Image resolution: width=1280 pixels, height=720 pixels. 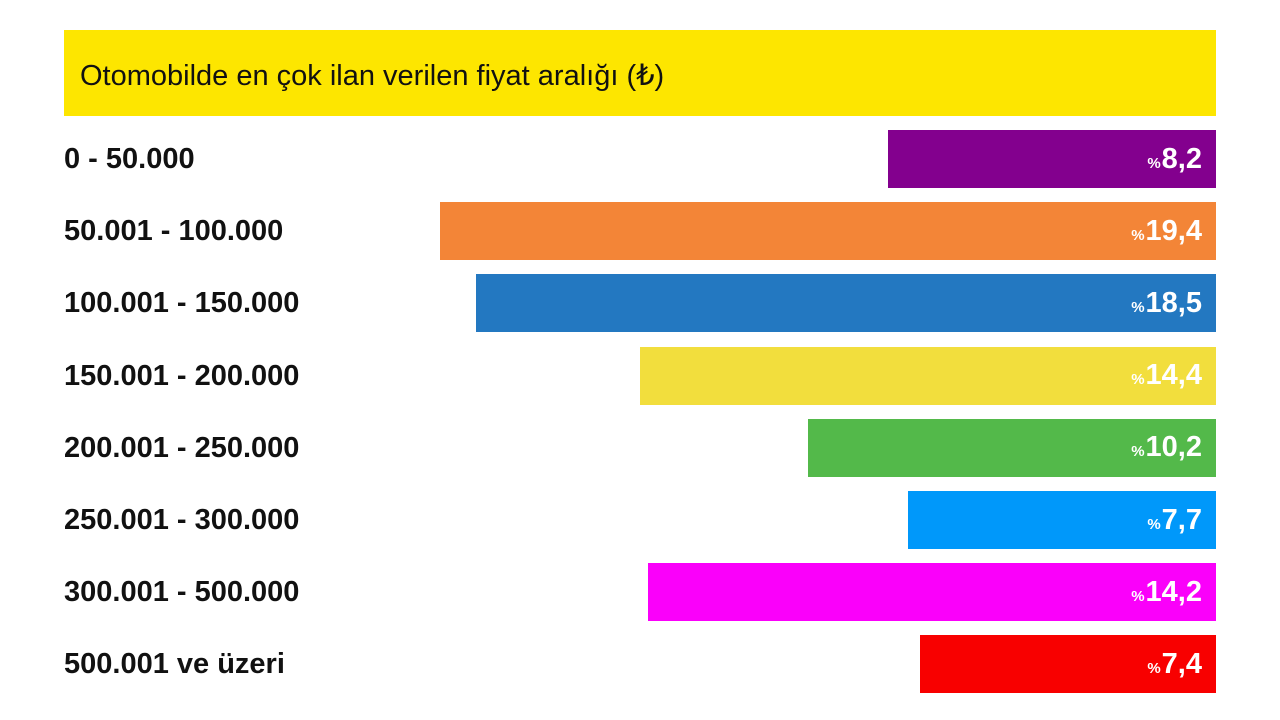 I want to click on data-label: 8,2, so click(x=1181, y=158).